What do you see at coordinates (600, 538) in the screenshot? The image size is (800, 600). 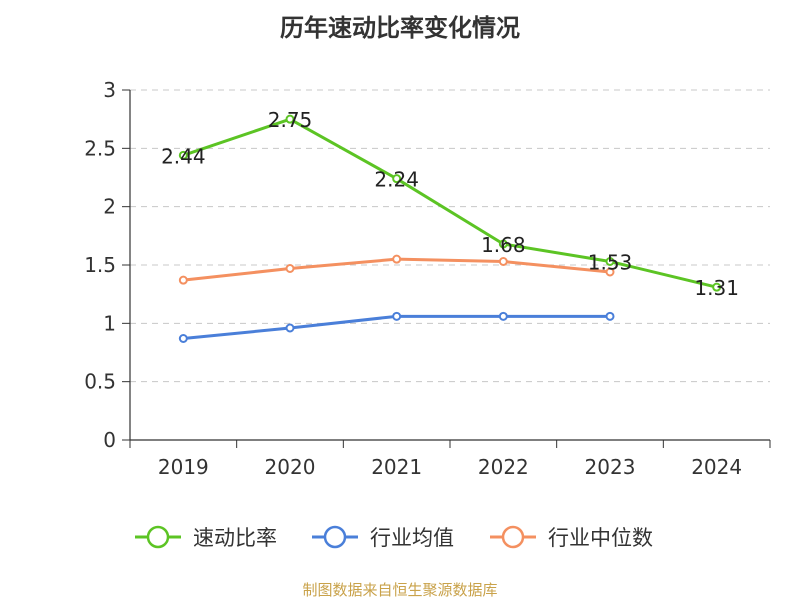 I see `legend-label: 行业中位数` at bounding box center [600, 538].